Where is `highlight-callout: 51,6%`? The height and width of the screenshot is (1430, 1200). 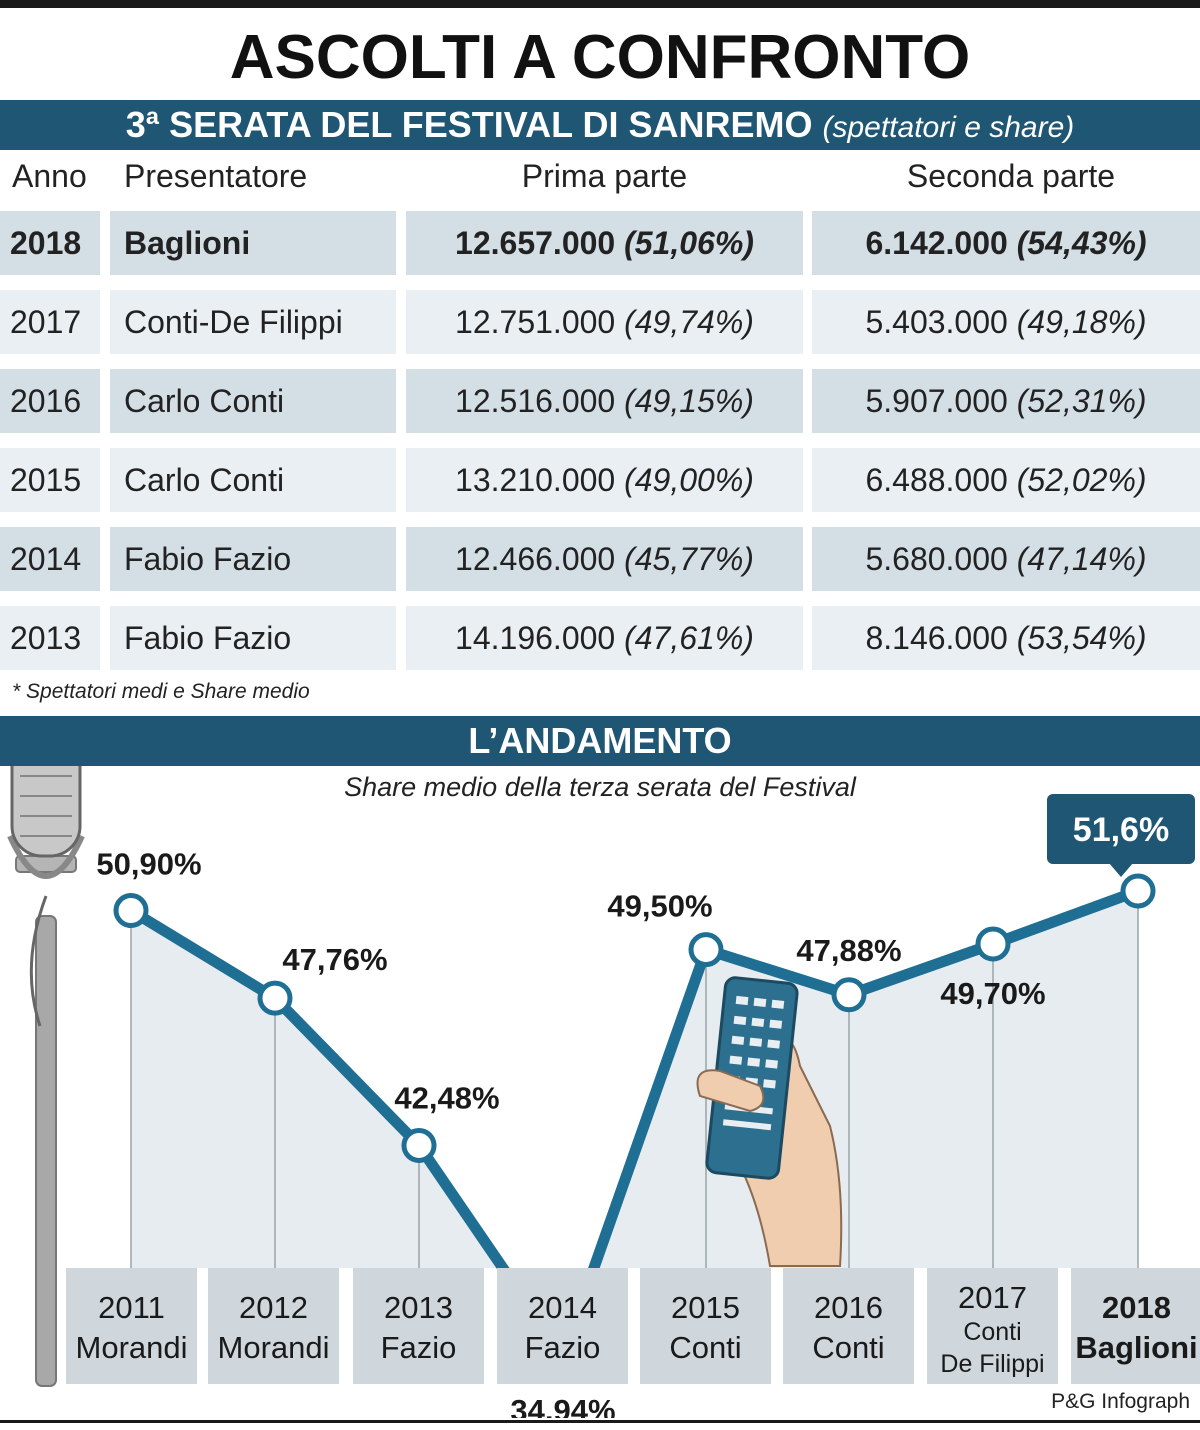 highlight-callout: 51,6% is located at coordinates (1121, 835).